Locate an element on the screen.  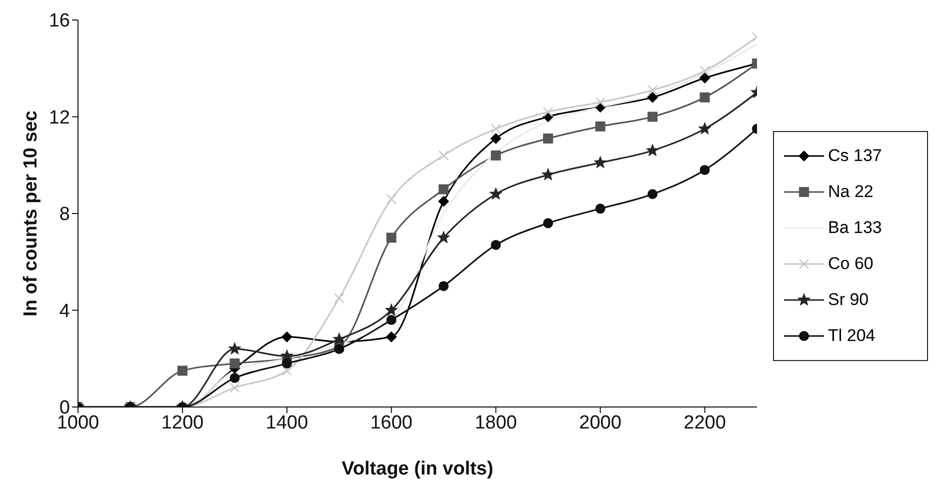
y-tick-label: 16 is located at coordinates (59, 21).